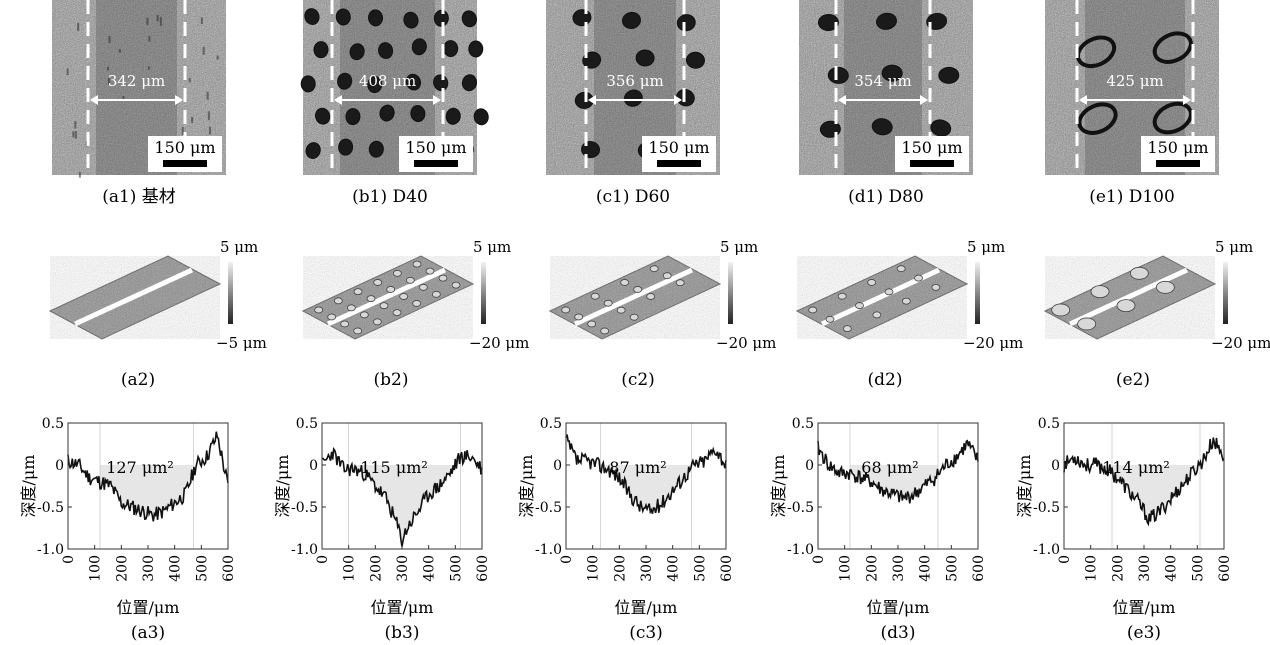 The image size is (1270, 645). What do you see at coordinates (886, 197) in the screenshot?
I see `panel-caption: (d1) D80` at bounding box center [886, 197].